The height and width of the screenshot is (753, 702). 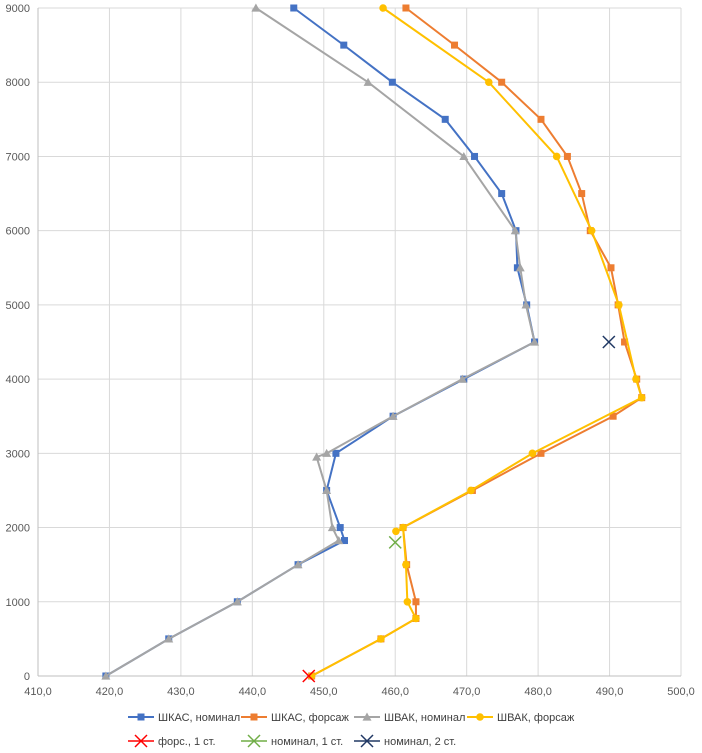 I want to click on x-tick-label: 420,0, so click(x=110, y=692).